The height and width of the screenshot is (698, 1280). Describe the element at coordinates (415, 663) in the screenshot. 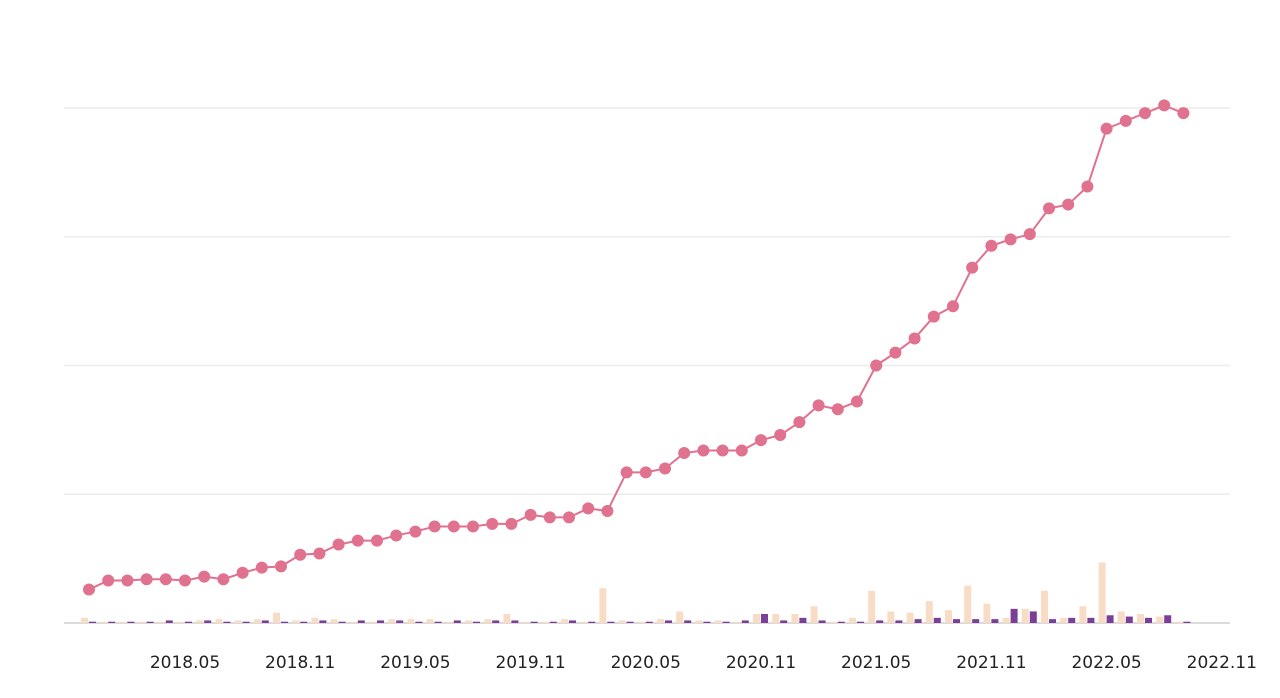

I see `x-tick-label: 2019.05` at that location.